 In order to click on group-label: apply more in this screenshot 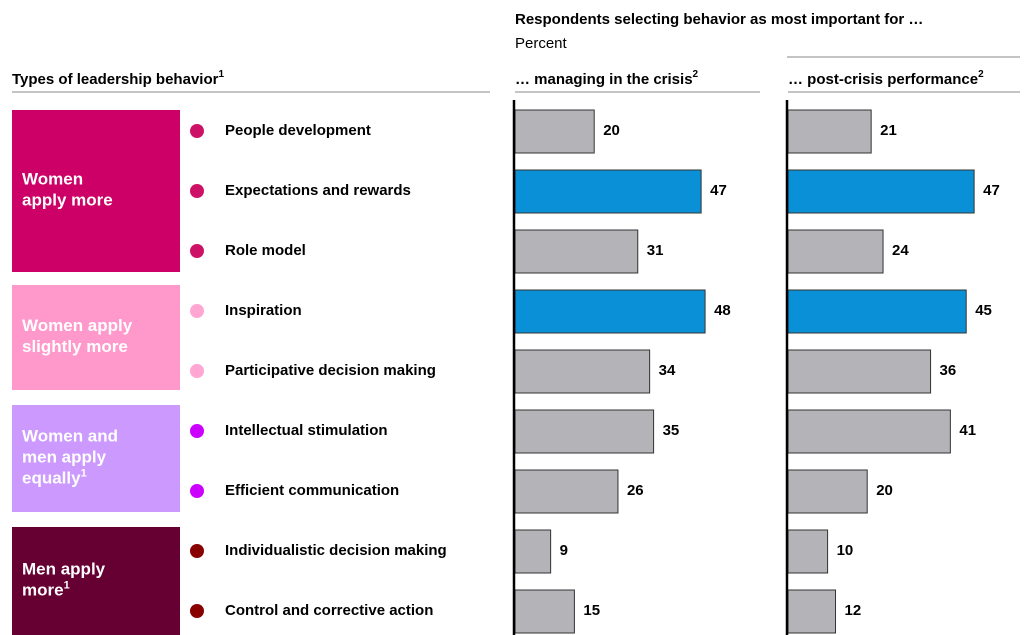, I will do `click(67, 200)`.